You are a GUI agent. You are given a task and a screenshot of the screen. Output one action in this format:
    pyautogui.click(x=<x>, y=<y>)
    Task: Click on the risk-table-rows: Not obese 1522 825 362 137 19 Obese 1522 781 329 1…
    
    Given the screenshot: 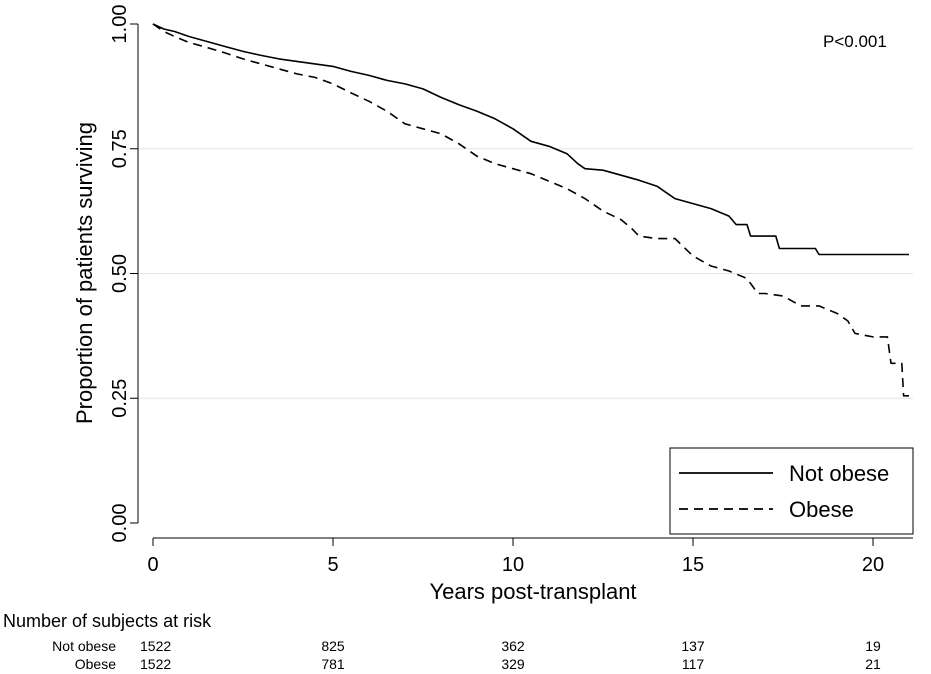 What is the action you would take?
    pyautogui.click(x=466, y=655)
    